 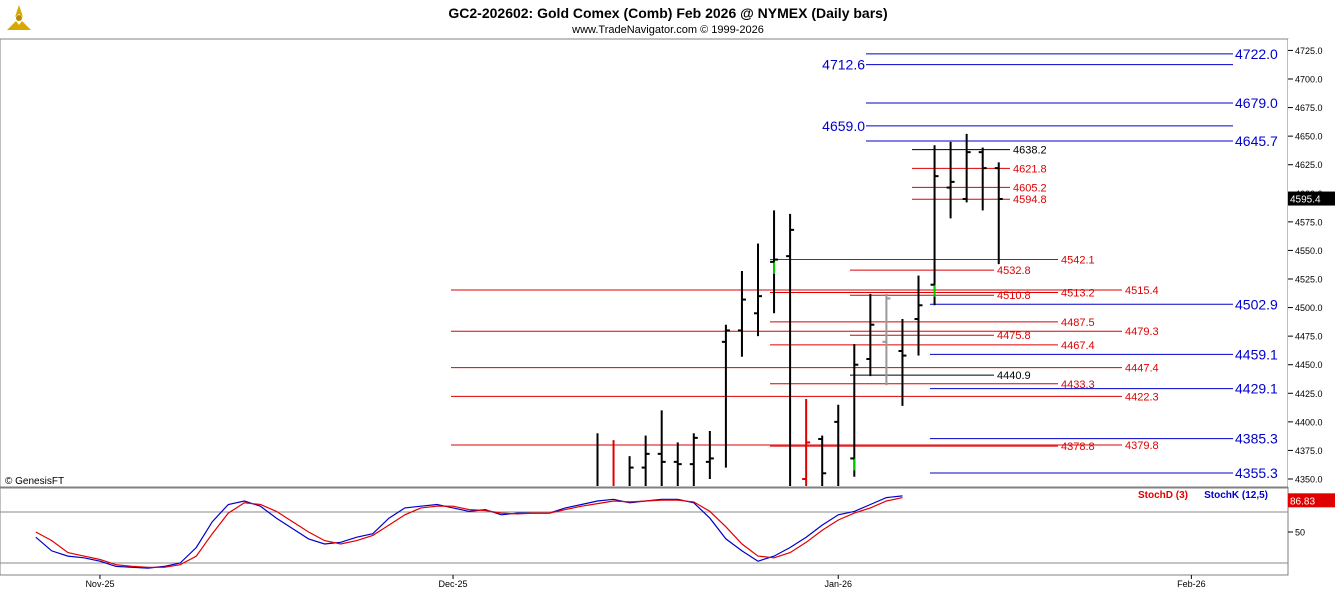 What do you see at coordinates (838, 584) in the screenshot?
I see `date-label-2: Jan-26` at bounding box center [838, 584].